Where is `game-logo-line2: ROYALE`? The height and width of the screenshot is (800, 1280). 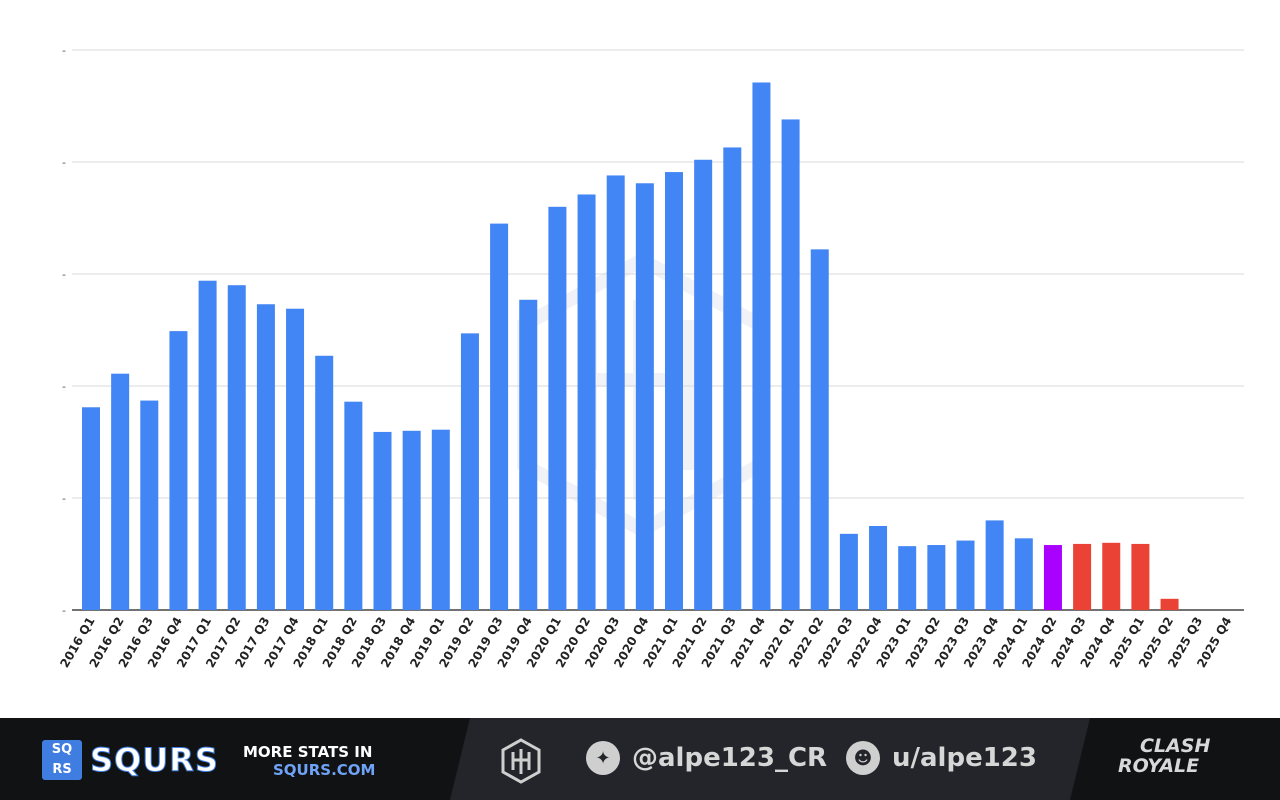
game-logo-line2: ROYALE is located at coordinates (1159, 766).